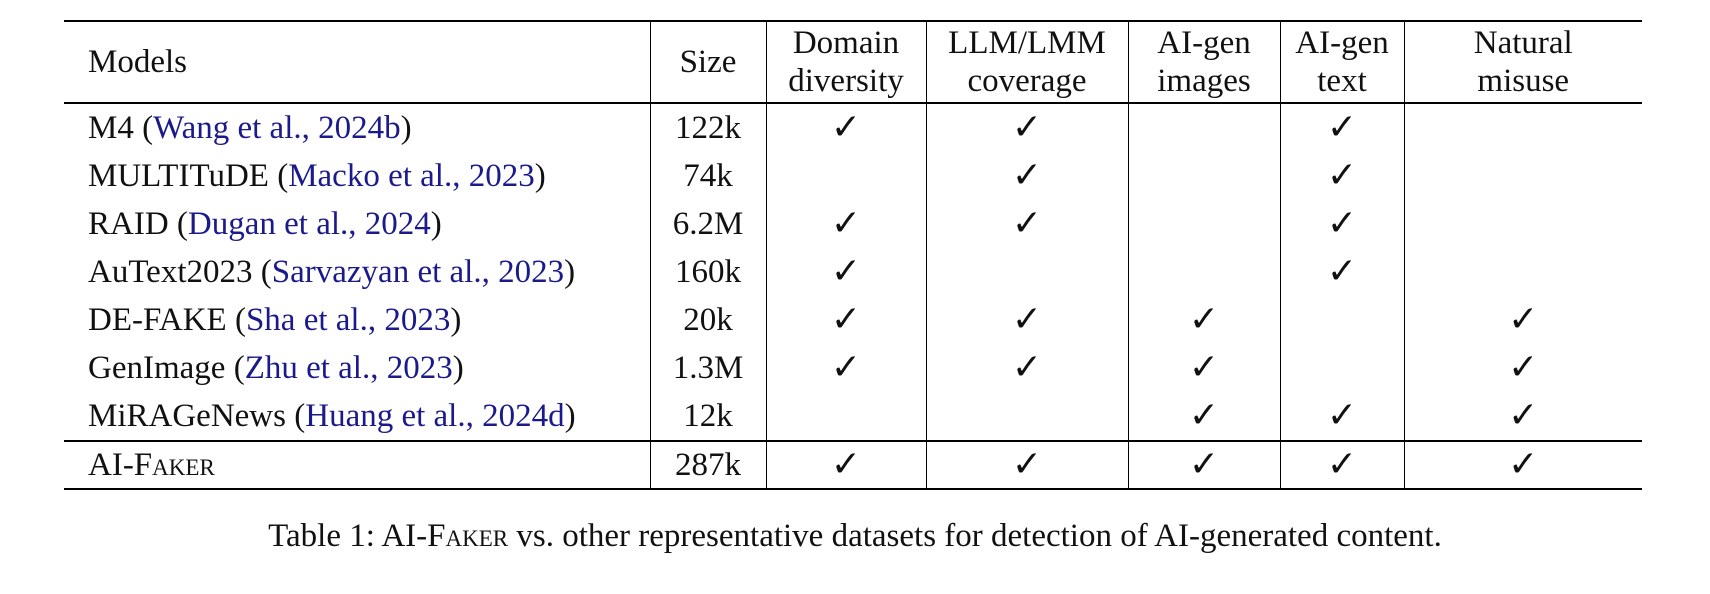  Describe the element at coordinates (137, 62) in the screenshot. I see `header-line: Models` at that location.